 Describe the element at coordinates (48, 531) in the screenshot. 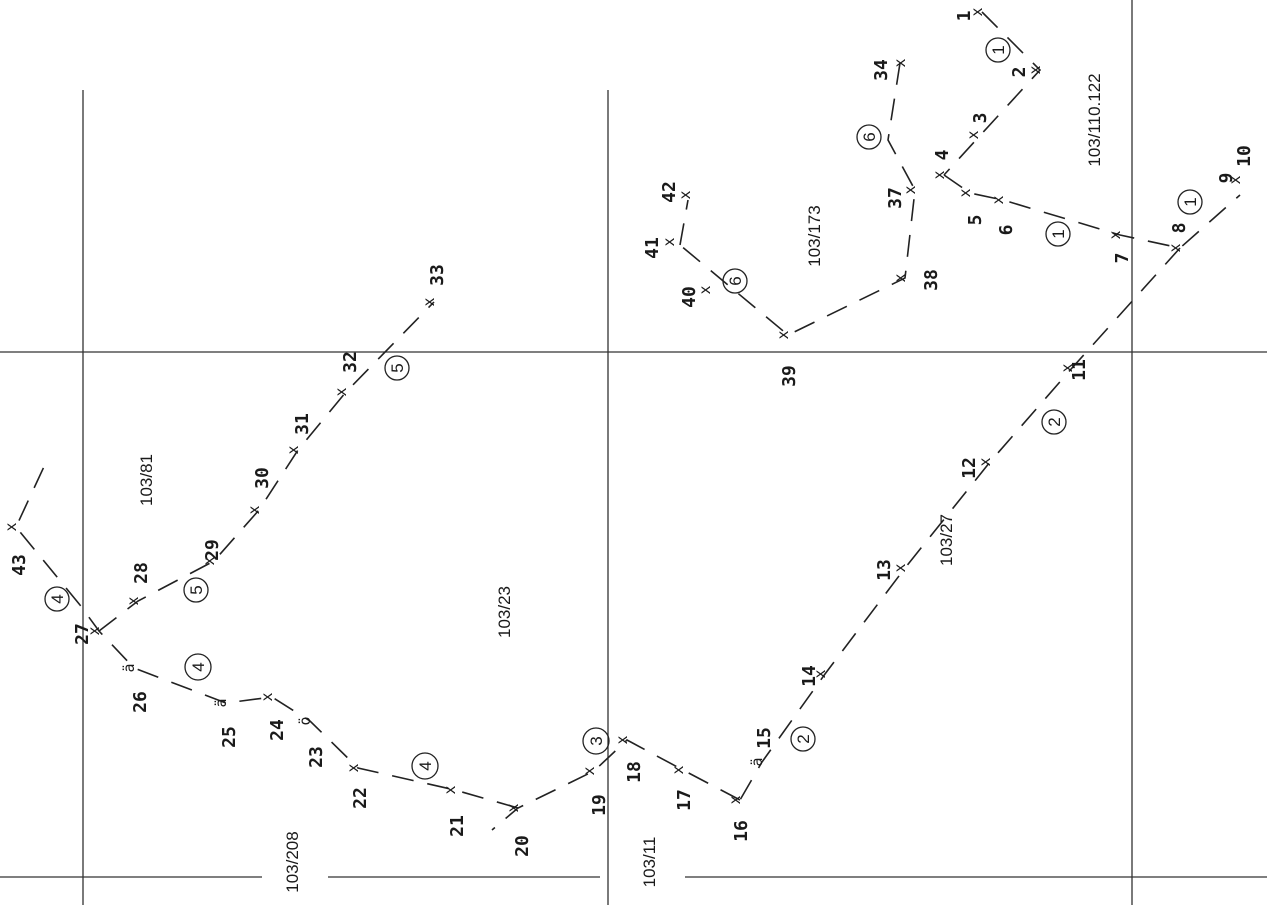

I see `boundary-segment-4b` at that location.